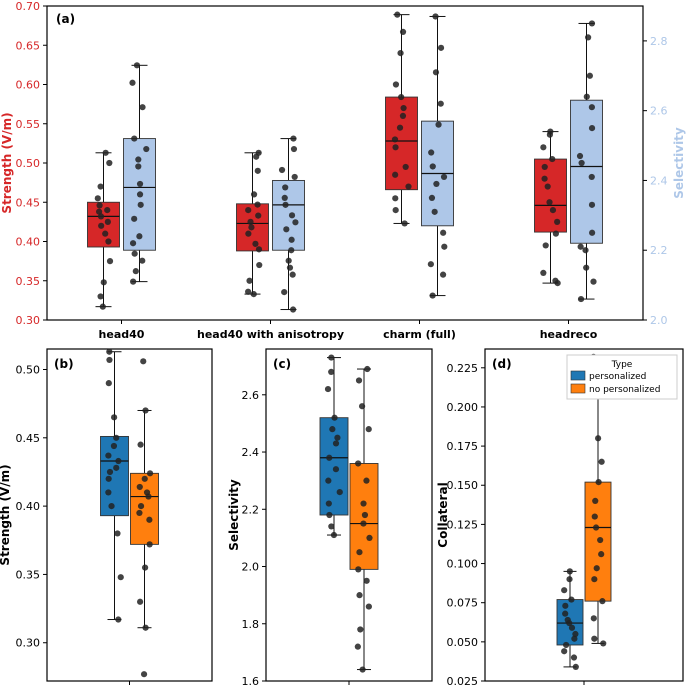 The height and width of the screenshot is (688, 690). I want to click on panel-a-y2label: Selectivity, so click(679, 163).